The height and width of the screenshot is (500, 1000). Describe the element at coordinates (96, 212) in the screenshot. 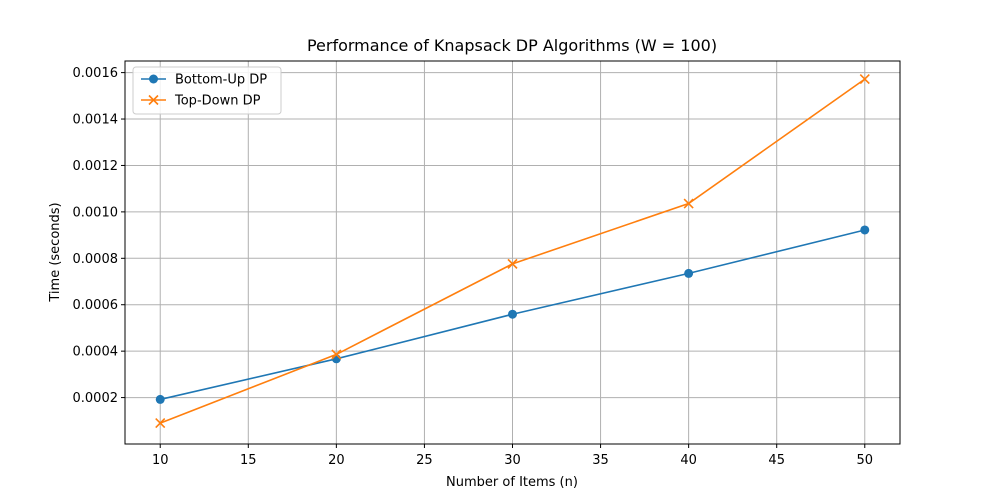

I see `y-tick-label: 0.0010` at that location.